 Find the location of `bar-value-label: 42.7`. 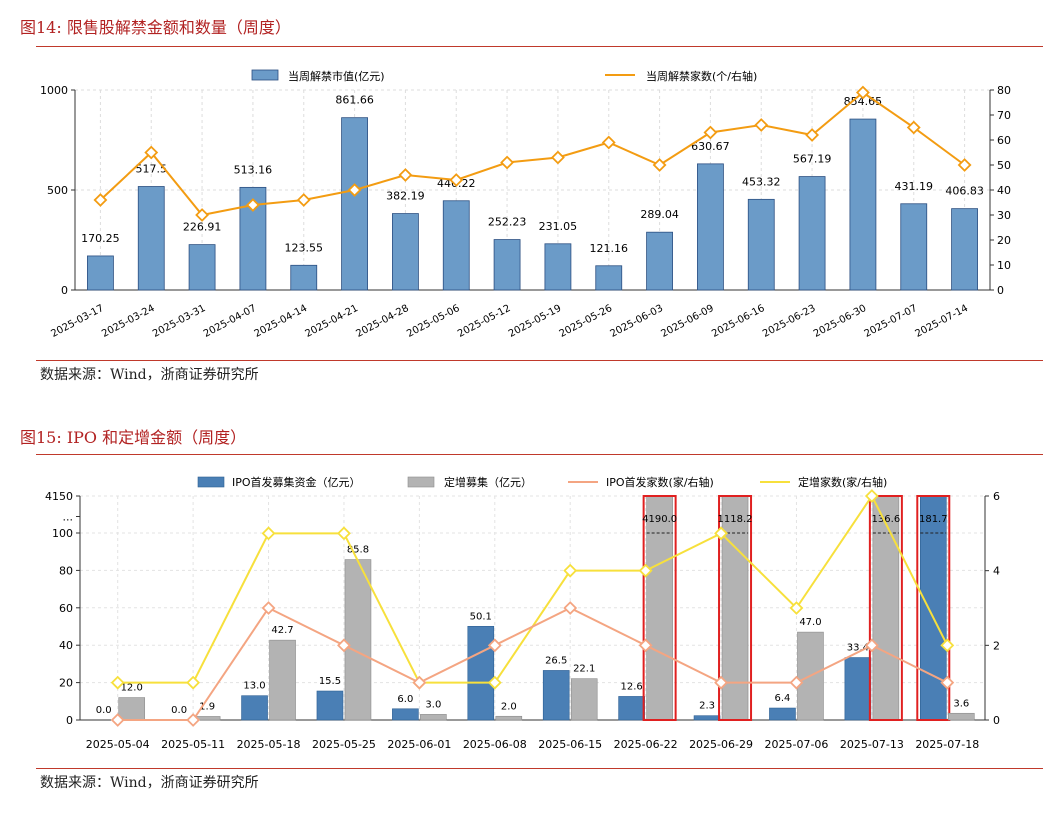

bar-value-label: 42.7 is located at coordinates (282, 630).